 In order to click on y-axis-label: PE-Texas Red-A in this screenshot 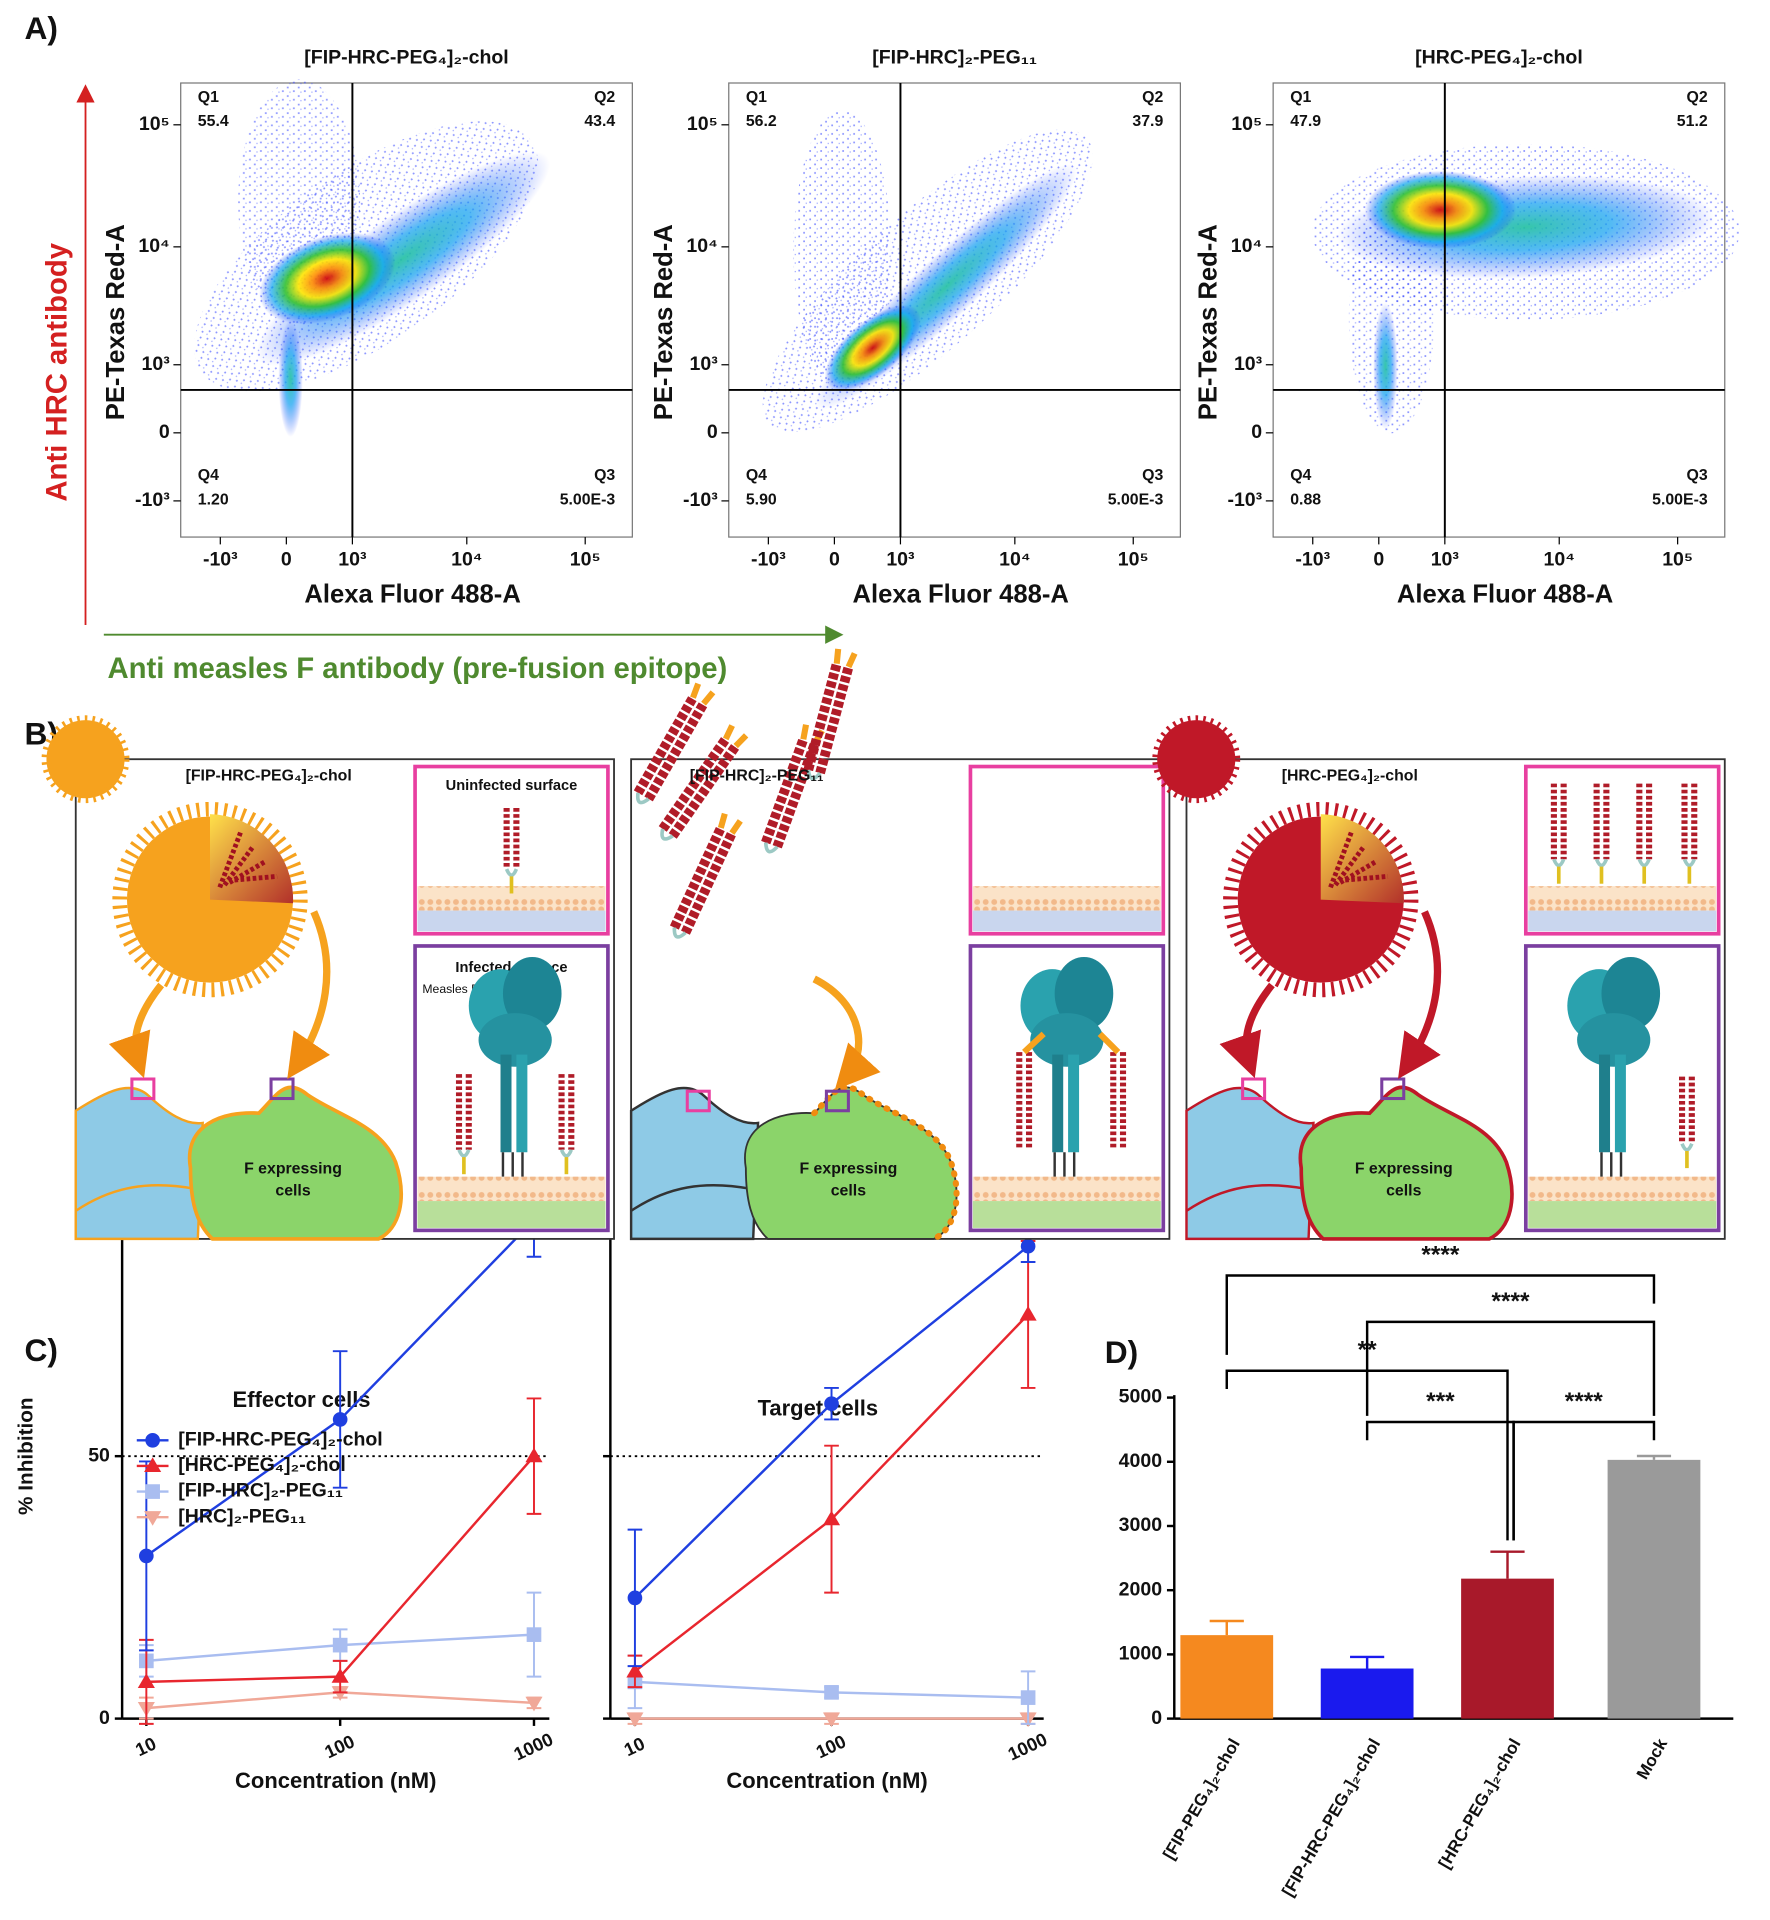, I will do `click(1208, 322)`.